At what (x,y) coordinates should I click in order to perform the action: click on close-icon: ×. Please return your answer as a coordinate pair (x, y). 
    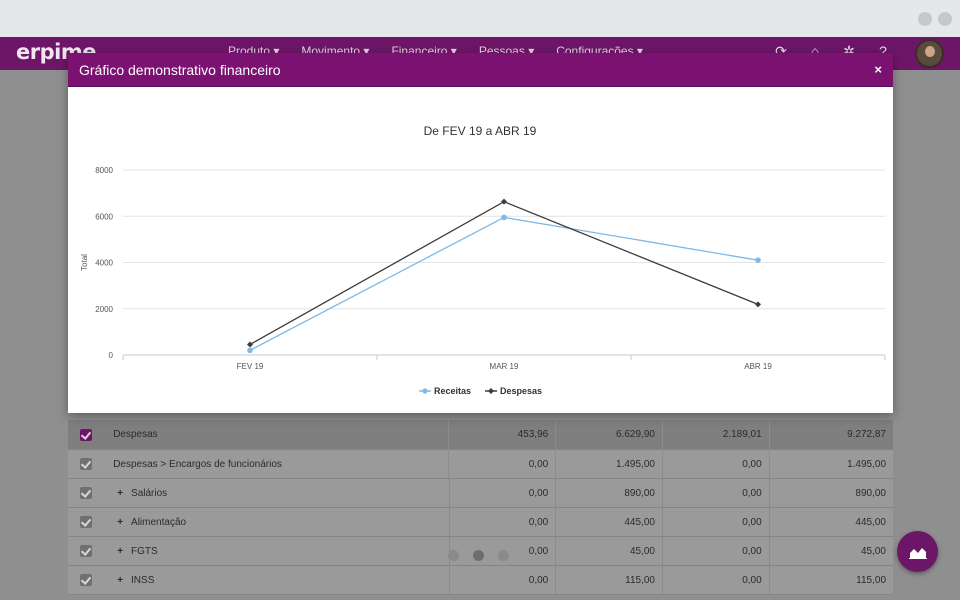
    Looking at the image, I should click on (878, 69).